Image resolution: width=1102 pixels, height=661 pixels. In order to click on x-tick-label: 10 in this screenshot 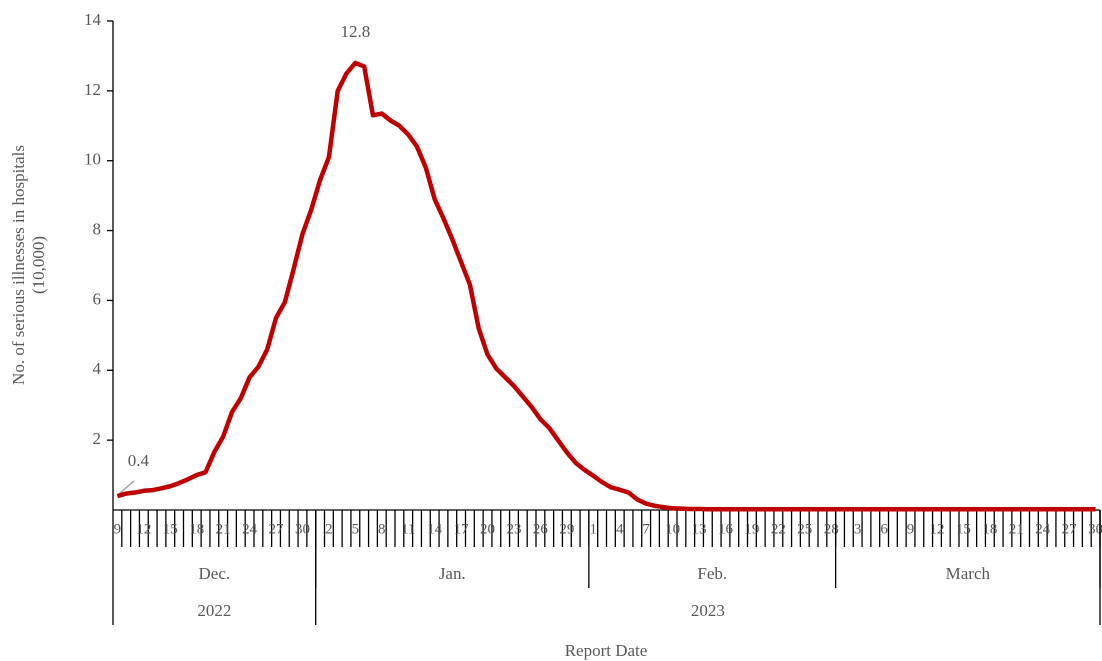, I will do `click(672, 529)`.